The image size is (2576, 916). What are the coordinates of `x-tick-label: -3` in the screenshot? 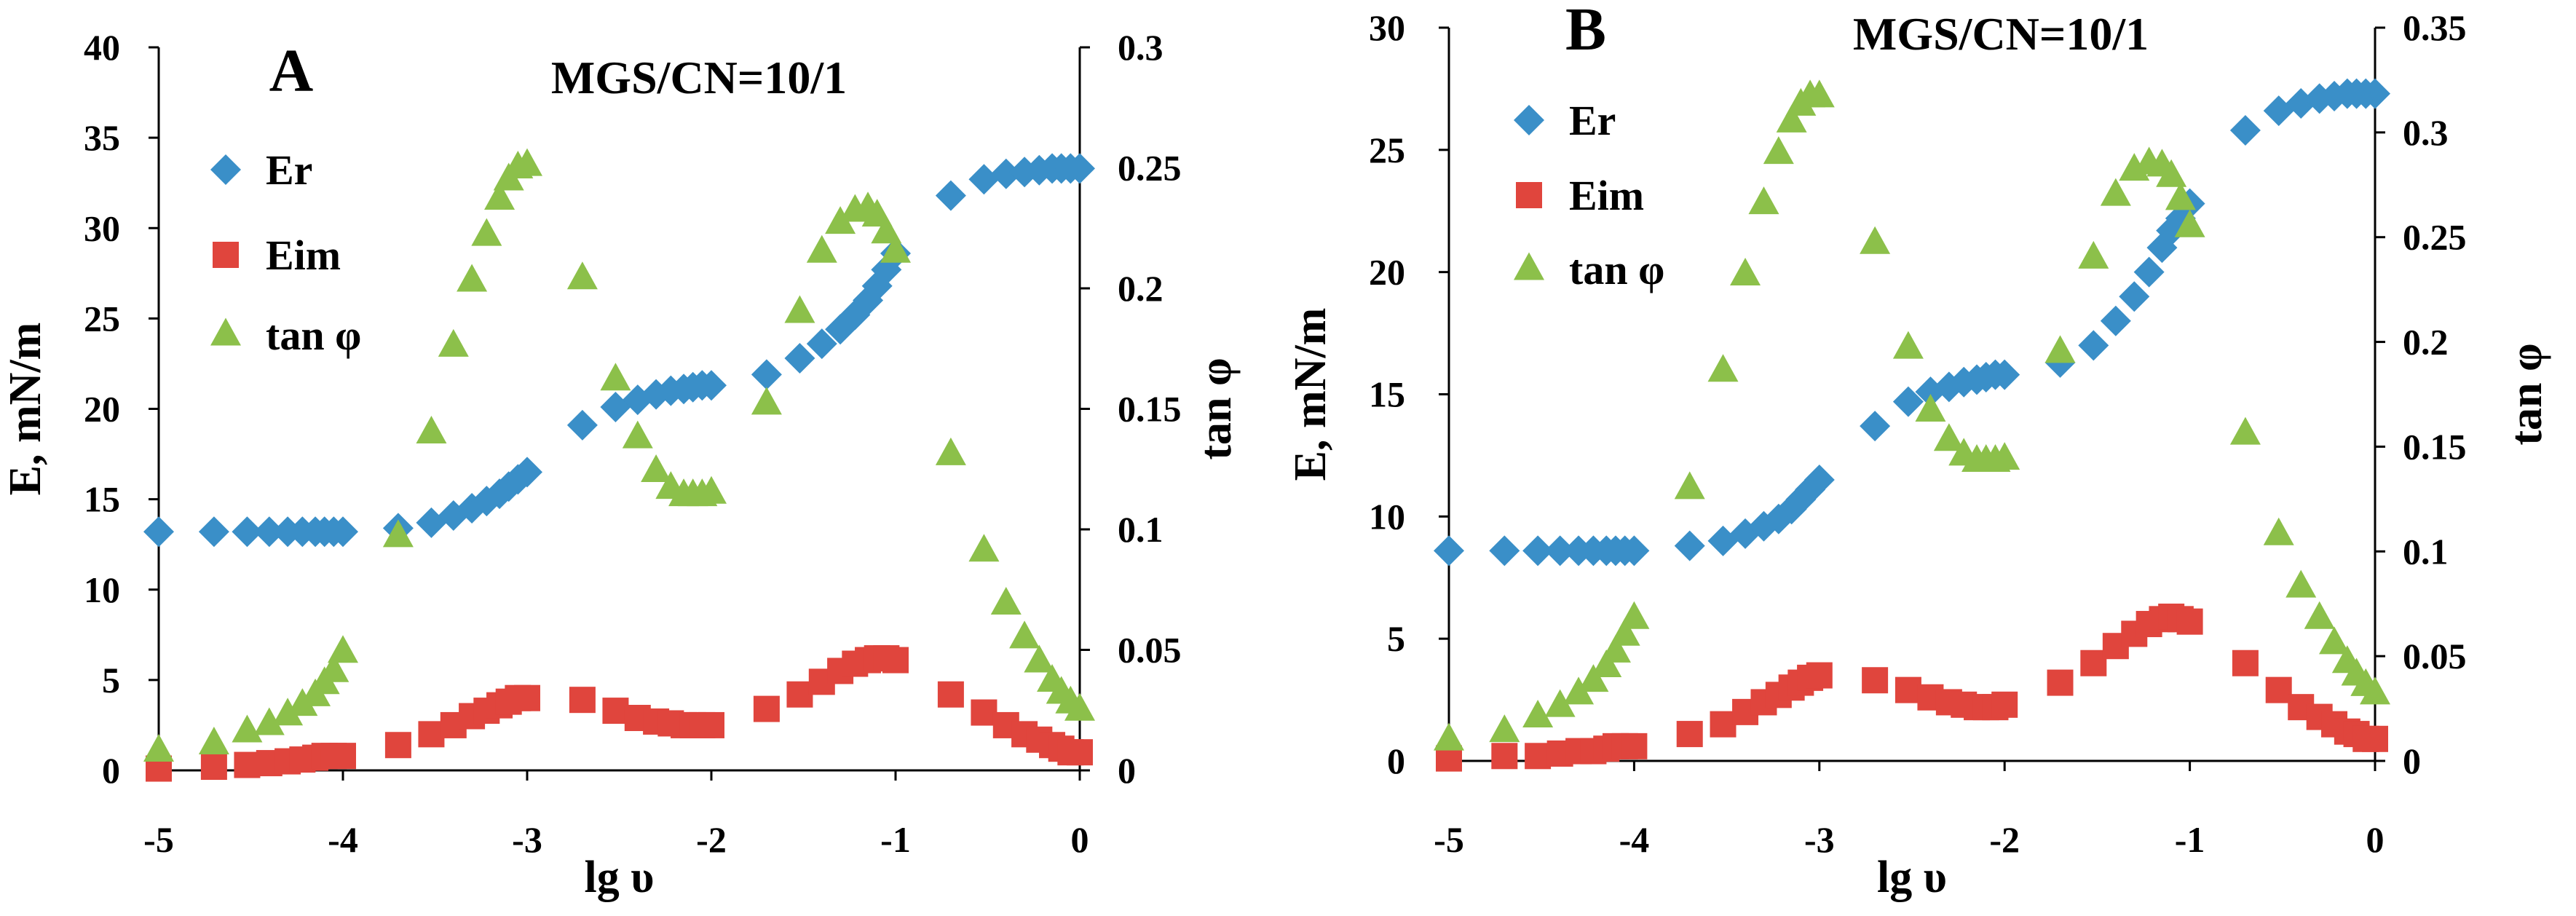 It's located at (1820, 839).